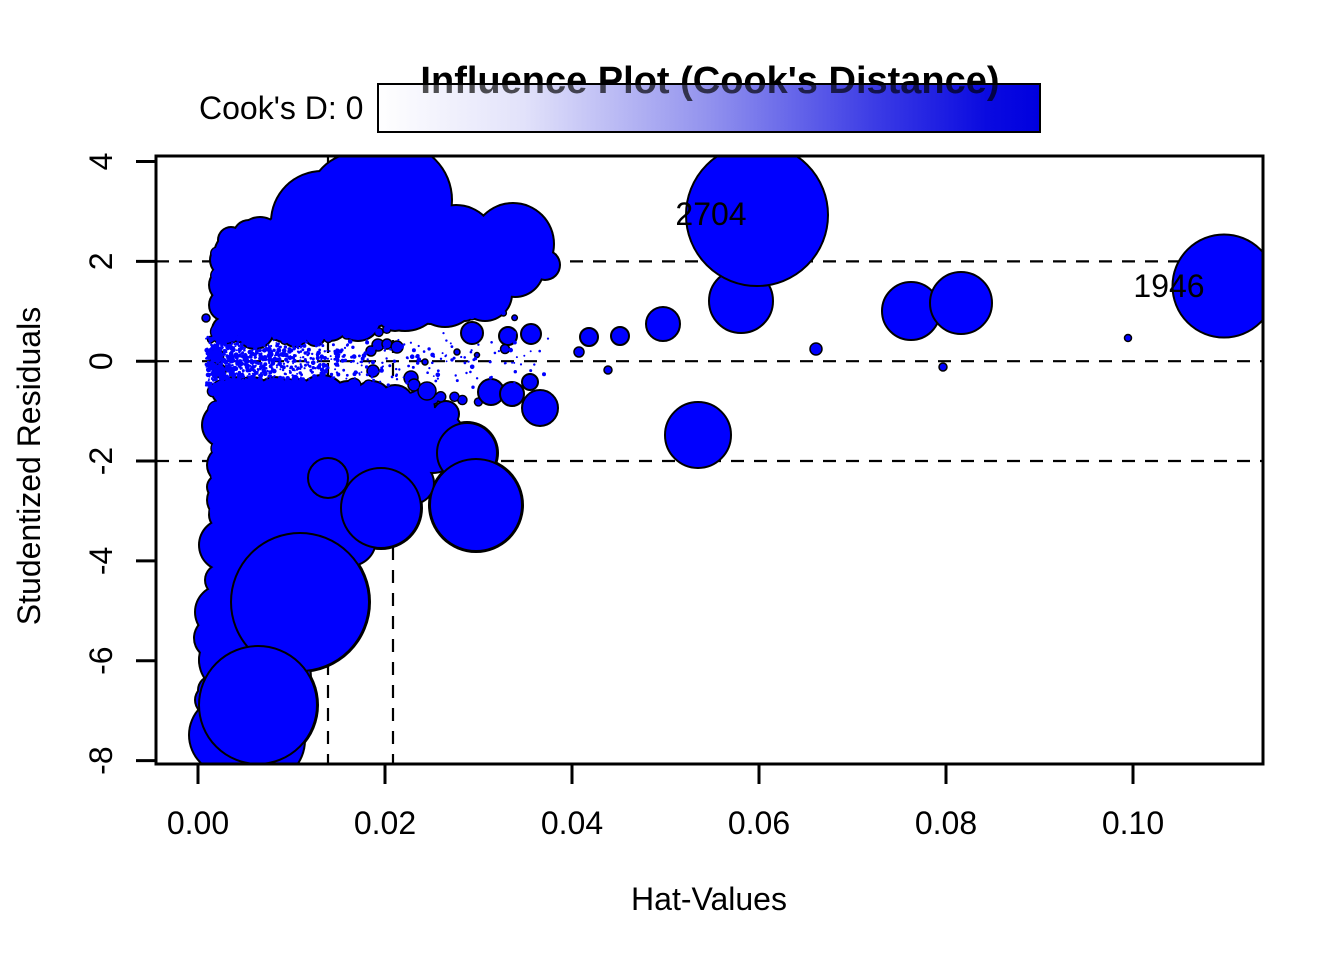 This screenshot has width=1344, height=965. I want to click on svg-text: 0.06, so click(759, 823).